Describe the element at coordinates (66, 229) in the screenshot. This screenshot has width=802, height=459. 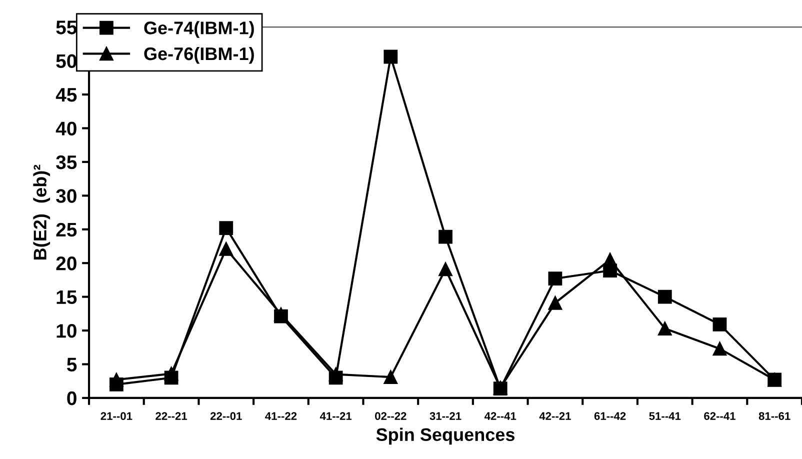
I see `y-tick-label: 25` at that location.